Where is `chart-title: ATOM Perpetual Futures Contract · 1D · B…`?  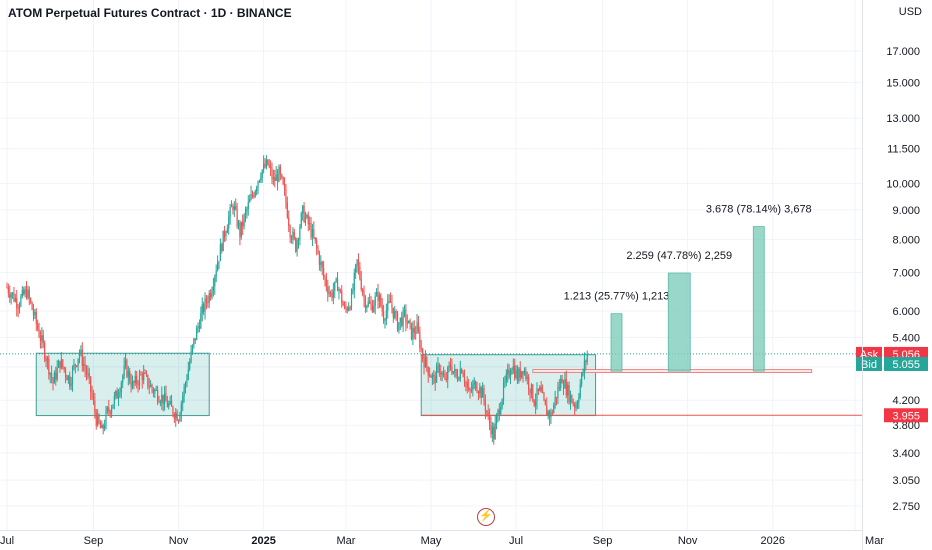 chart-title: ATOM Perpetual Futures Contract · 1D · B… is located at coordinates (150, 13).